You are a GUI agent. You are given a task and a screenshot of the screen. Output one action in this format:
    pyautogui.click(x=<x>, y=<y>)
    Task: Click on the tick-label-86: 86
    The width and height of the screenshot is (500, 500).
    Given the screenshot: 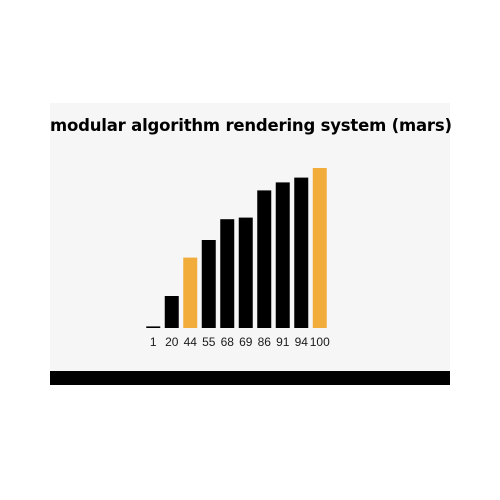 What is the action you would take?
    pyautogui.click(x=265, y=342)
    